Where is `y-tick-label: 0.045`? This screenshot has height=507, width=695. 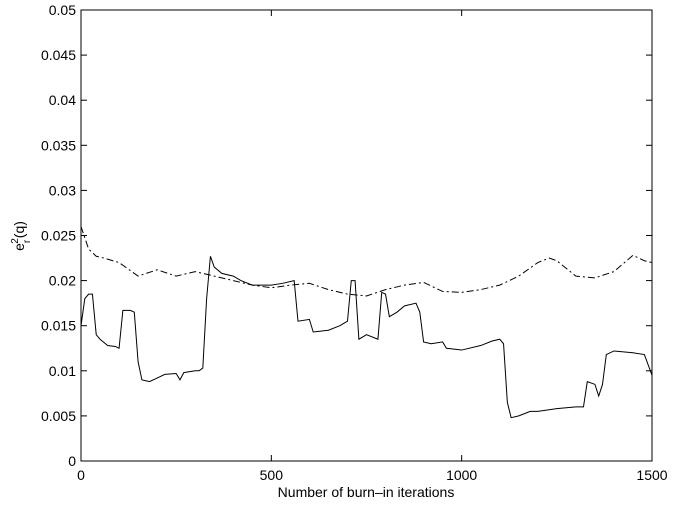
y-tick-label: 0.045 is located at coordinates (58, 55).